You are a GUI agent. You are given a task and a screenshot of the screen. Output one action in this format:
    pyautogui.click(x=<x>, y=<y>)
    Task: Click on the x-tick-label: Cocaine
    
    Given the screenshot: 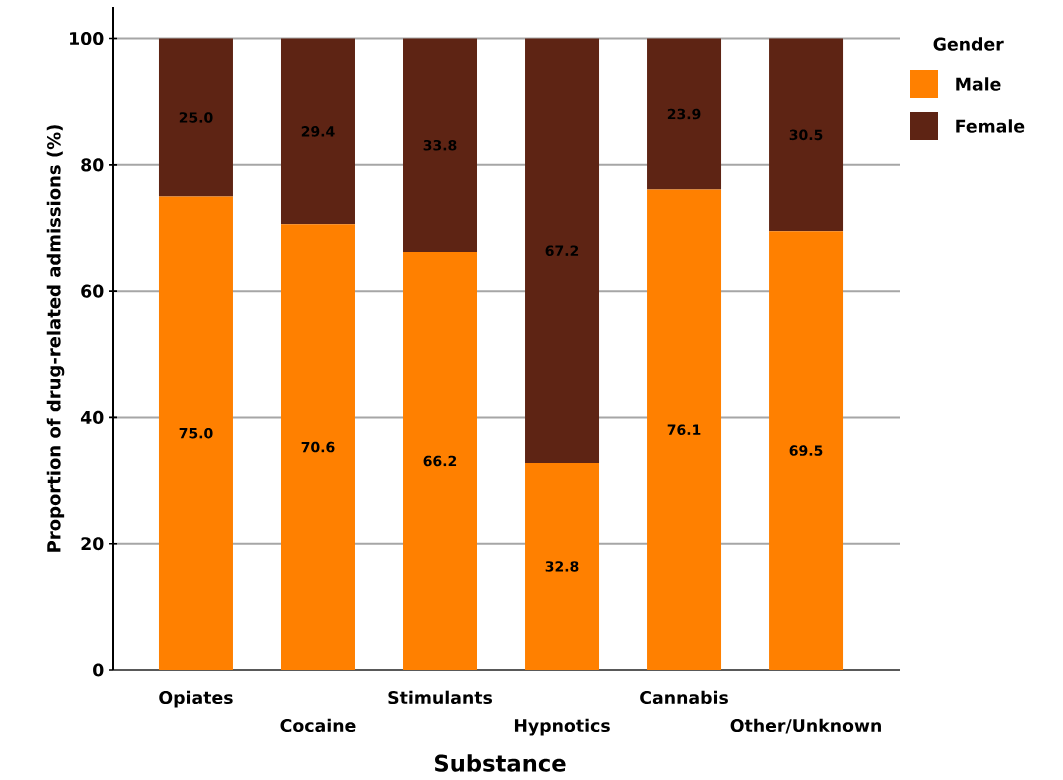 What is the action you would take?
    pyautogui.click(x=318, y=725)
    